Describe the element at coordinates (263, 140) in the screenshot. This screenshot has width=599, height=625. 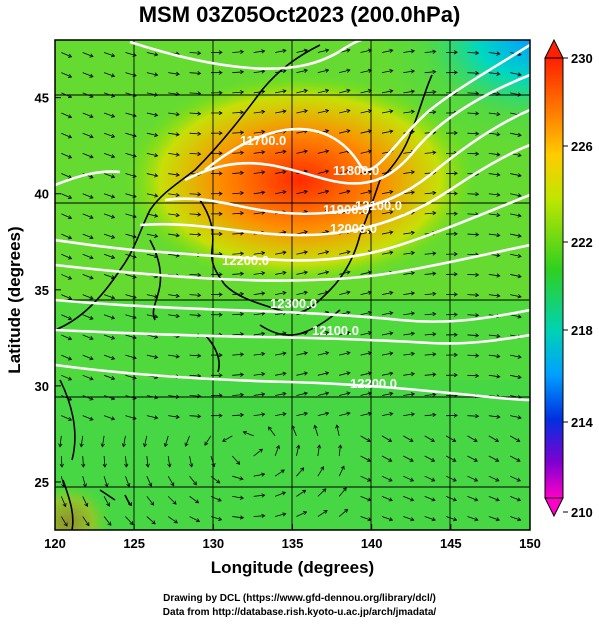
I see `contour-label: 11700.0` at that location.